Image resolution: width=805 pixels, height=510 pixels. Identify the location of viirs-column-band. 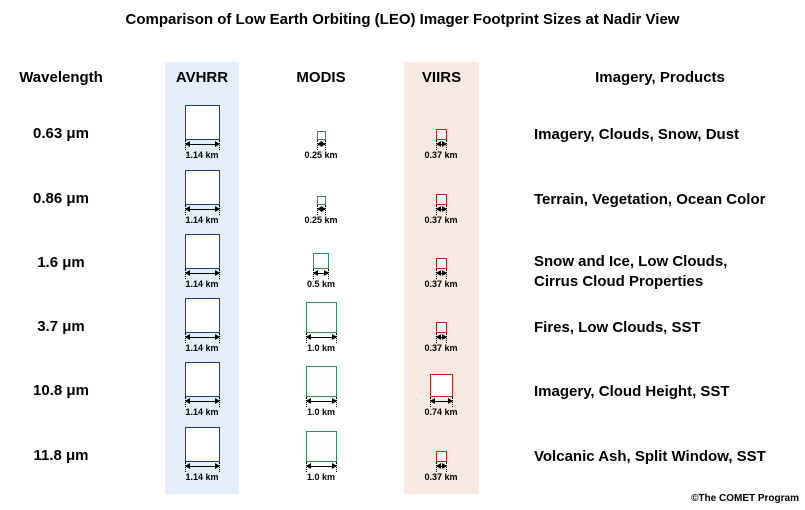
(441, 278).